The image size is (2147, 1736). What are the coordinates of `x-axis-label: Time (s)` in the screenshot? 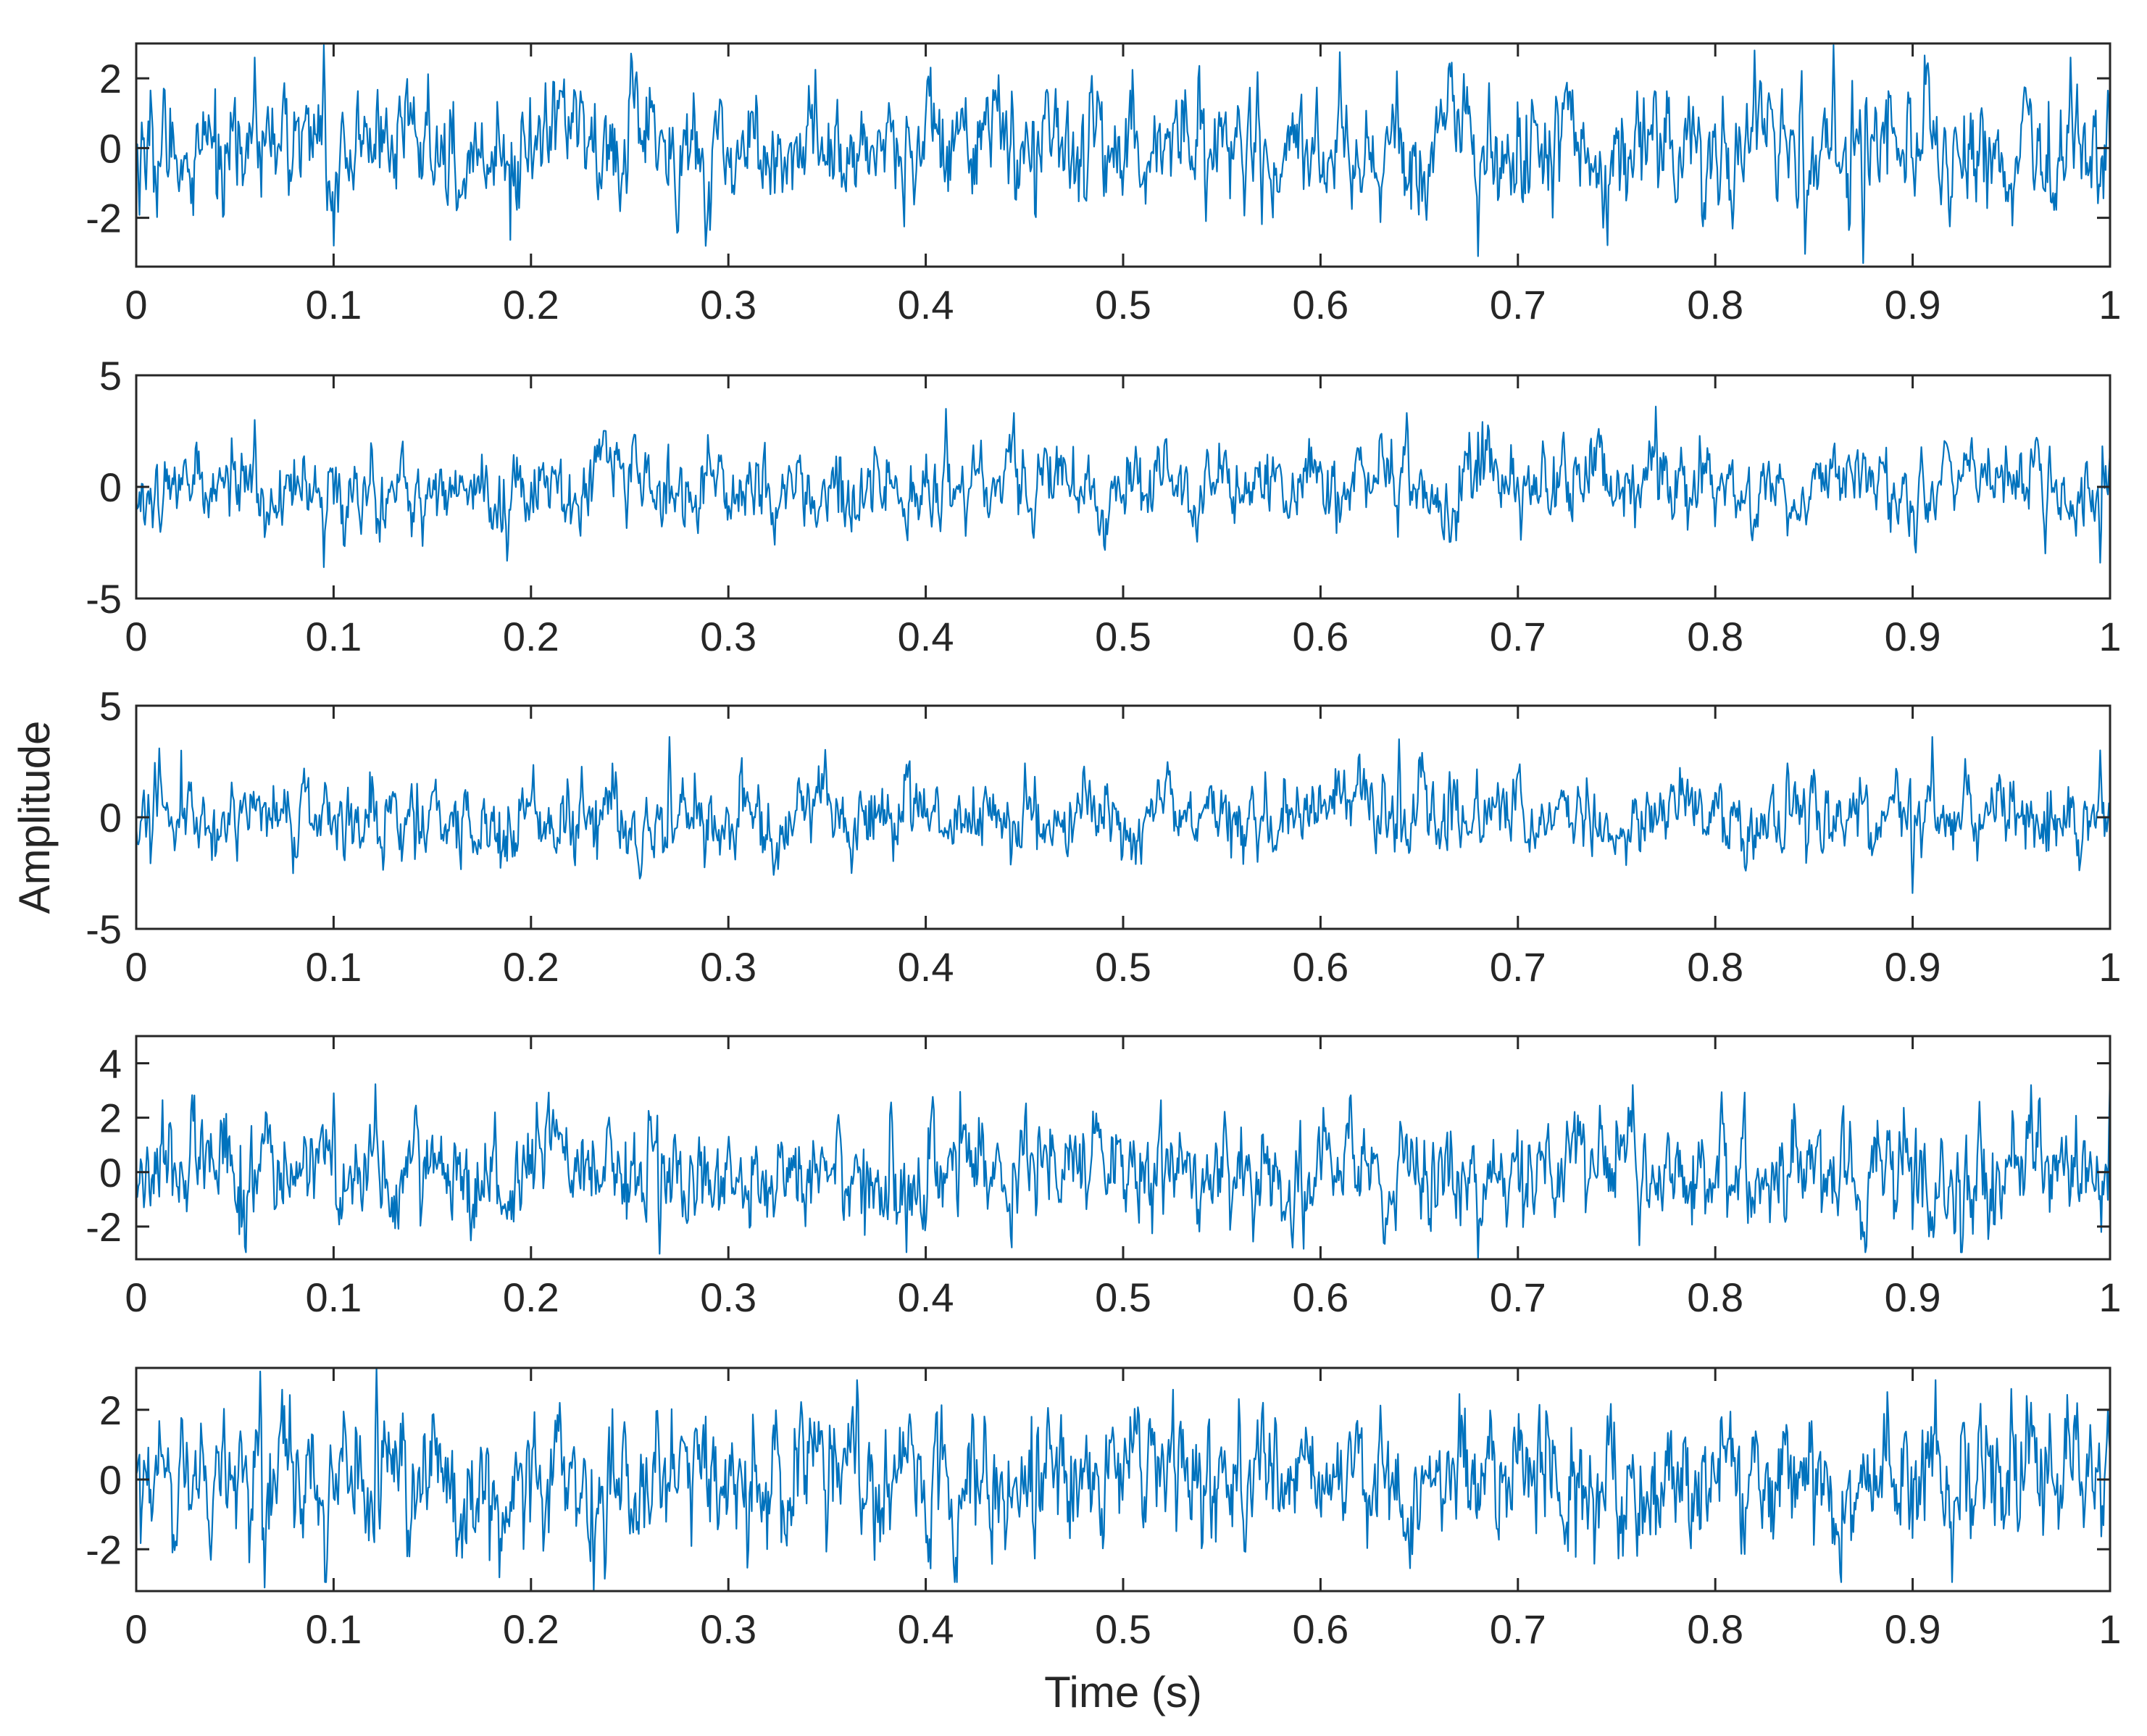 It's located at (1123, 1692).